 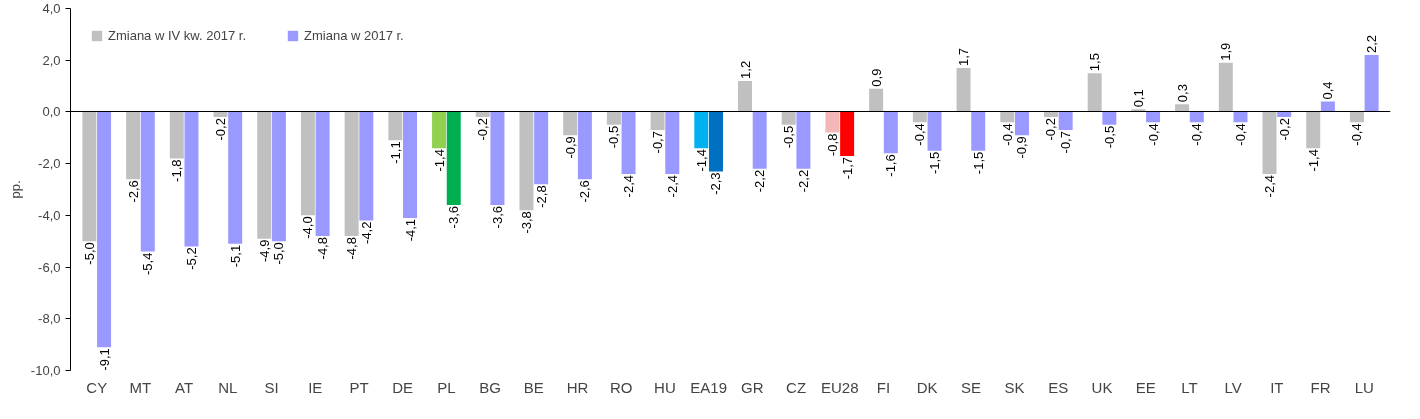 I want to click on x-tick-label: IE, so click(x=315, y=387).